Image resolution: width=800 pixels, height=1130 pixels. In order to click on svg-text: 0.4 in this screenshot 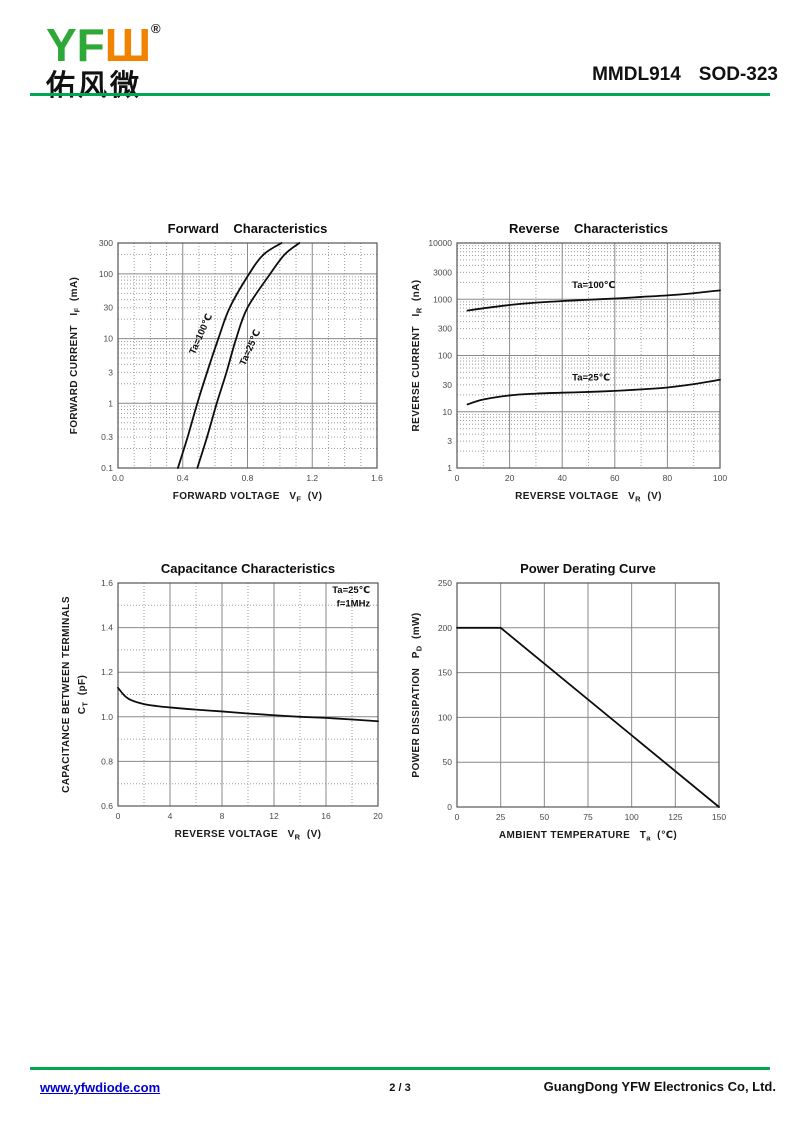, I will do `click(183, 478)`.